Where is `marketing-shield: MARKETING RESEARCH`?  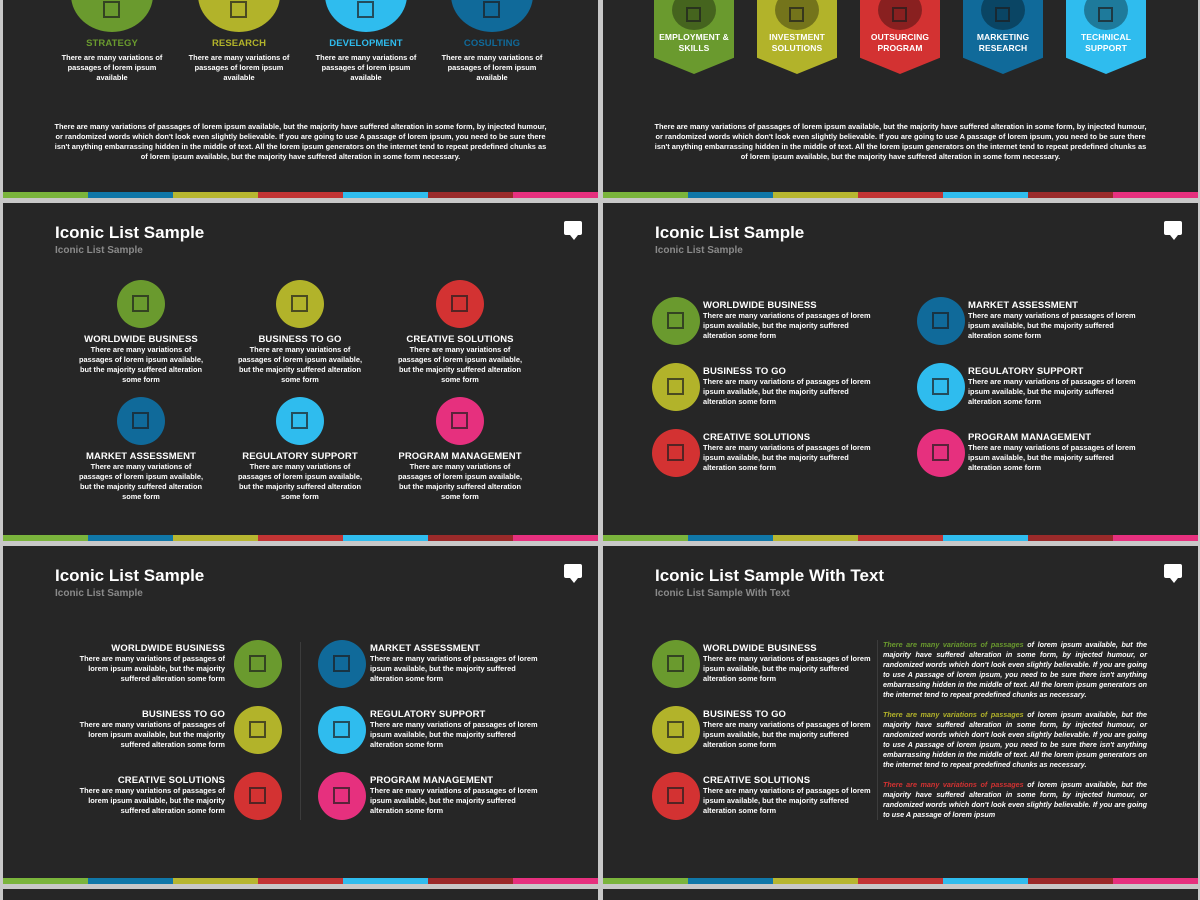 marketing-shield: MARKETING RESEARCH is located at coordinates (1003, 37).